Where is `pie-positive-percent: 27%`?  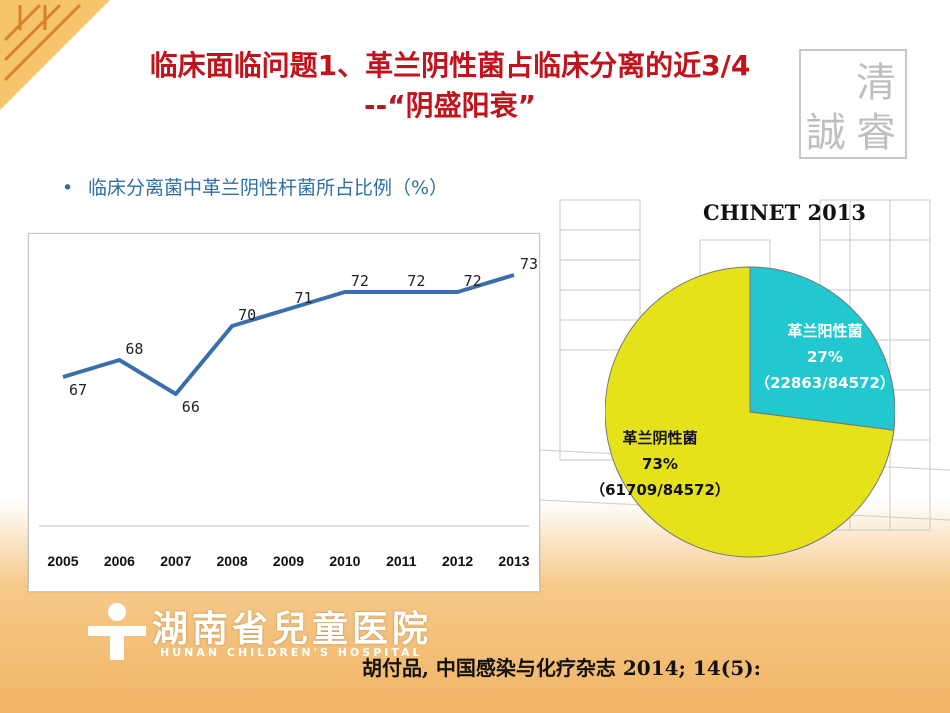 pie-positive-percent: 27% is located at coordinates (825, 357).